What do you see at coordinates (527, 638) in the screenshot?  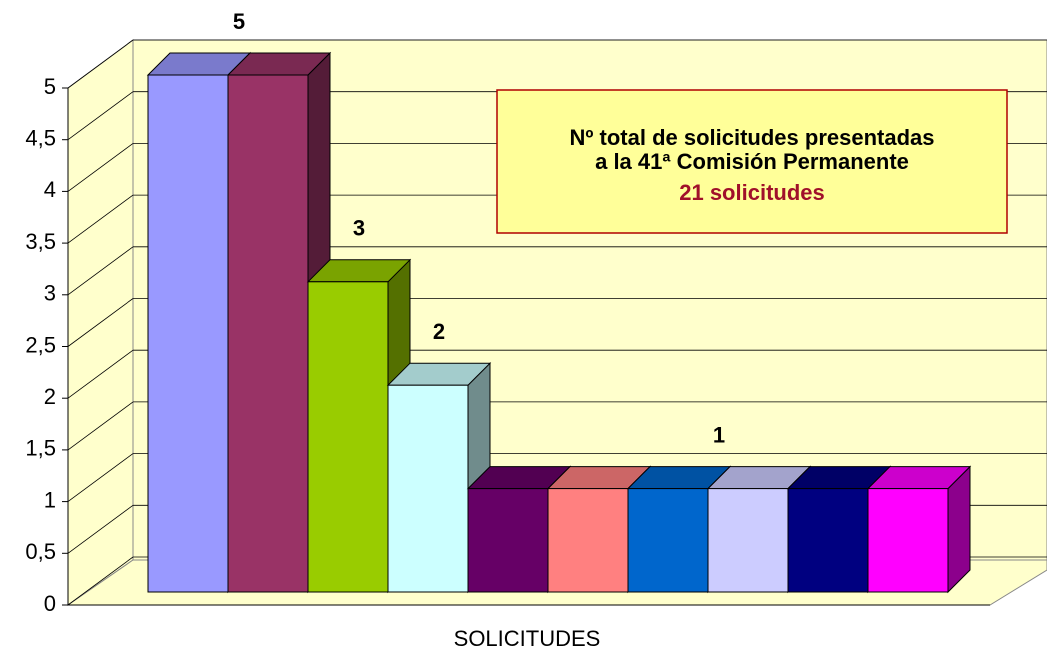 I see `x-category-label: SOLICITUDES` at bounding box center [527, 638].